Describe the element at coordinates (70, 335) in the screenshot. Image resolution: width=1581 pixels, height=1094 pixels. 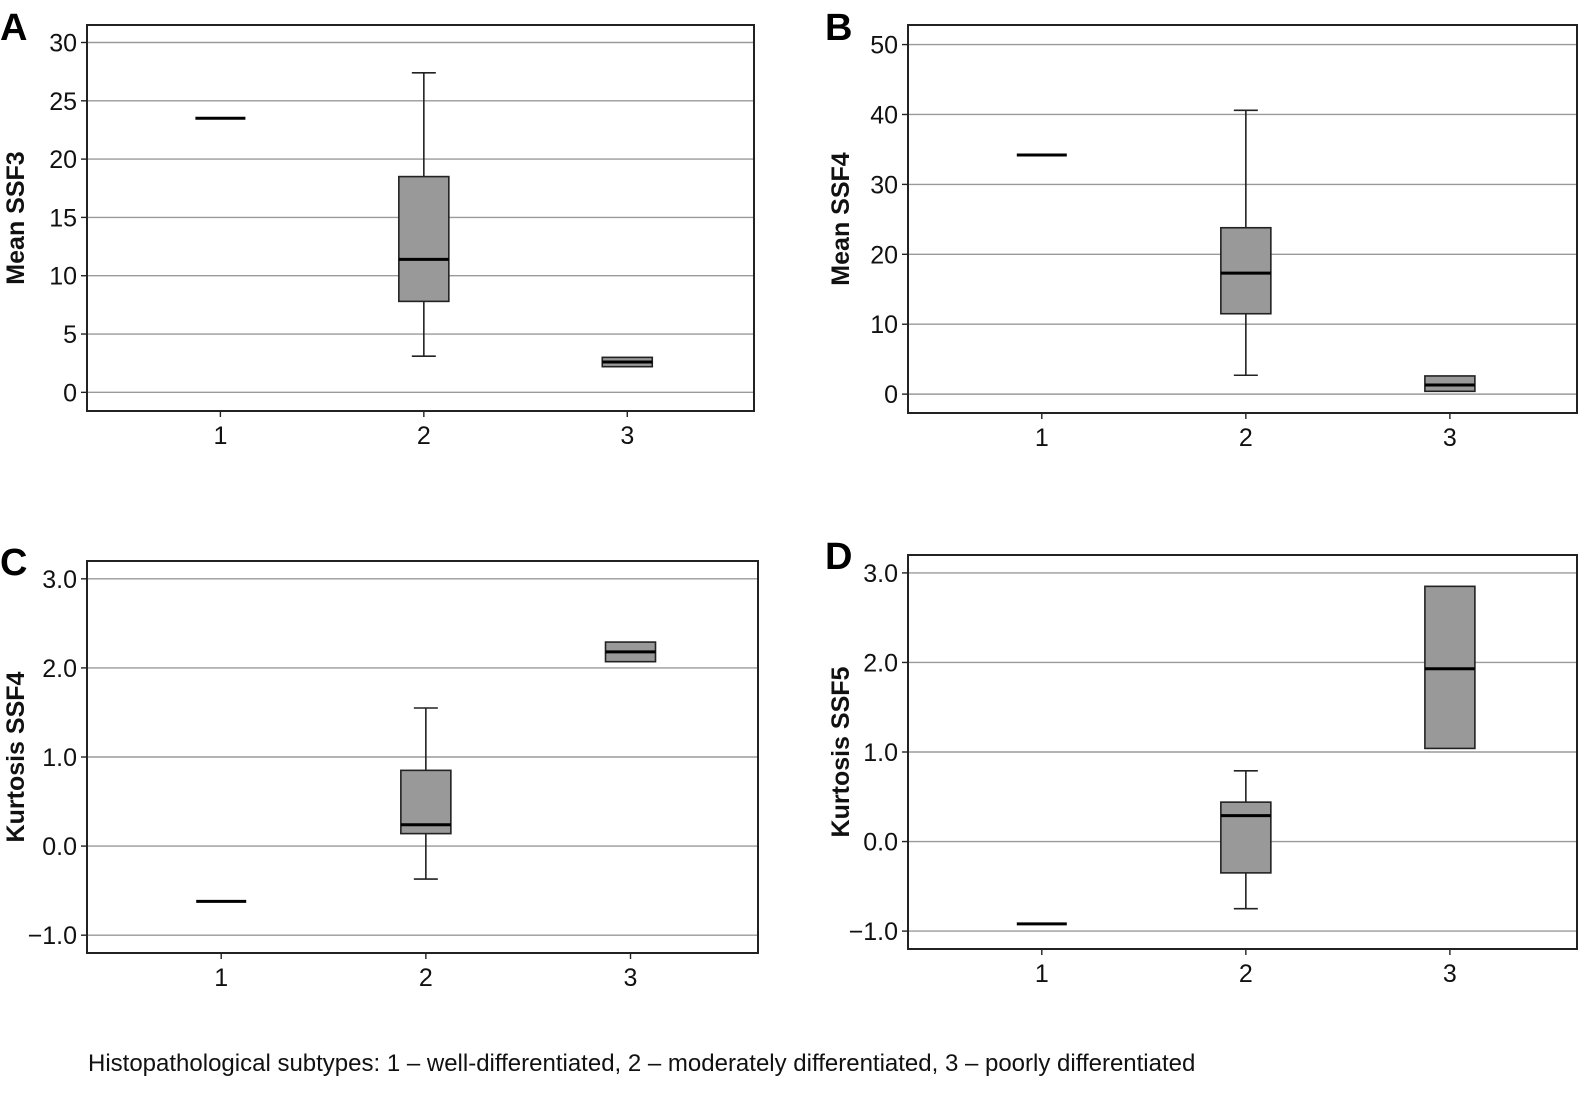
I see `y-tick-label: 5` at that location.